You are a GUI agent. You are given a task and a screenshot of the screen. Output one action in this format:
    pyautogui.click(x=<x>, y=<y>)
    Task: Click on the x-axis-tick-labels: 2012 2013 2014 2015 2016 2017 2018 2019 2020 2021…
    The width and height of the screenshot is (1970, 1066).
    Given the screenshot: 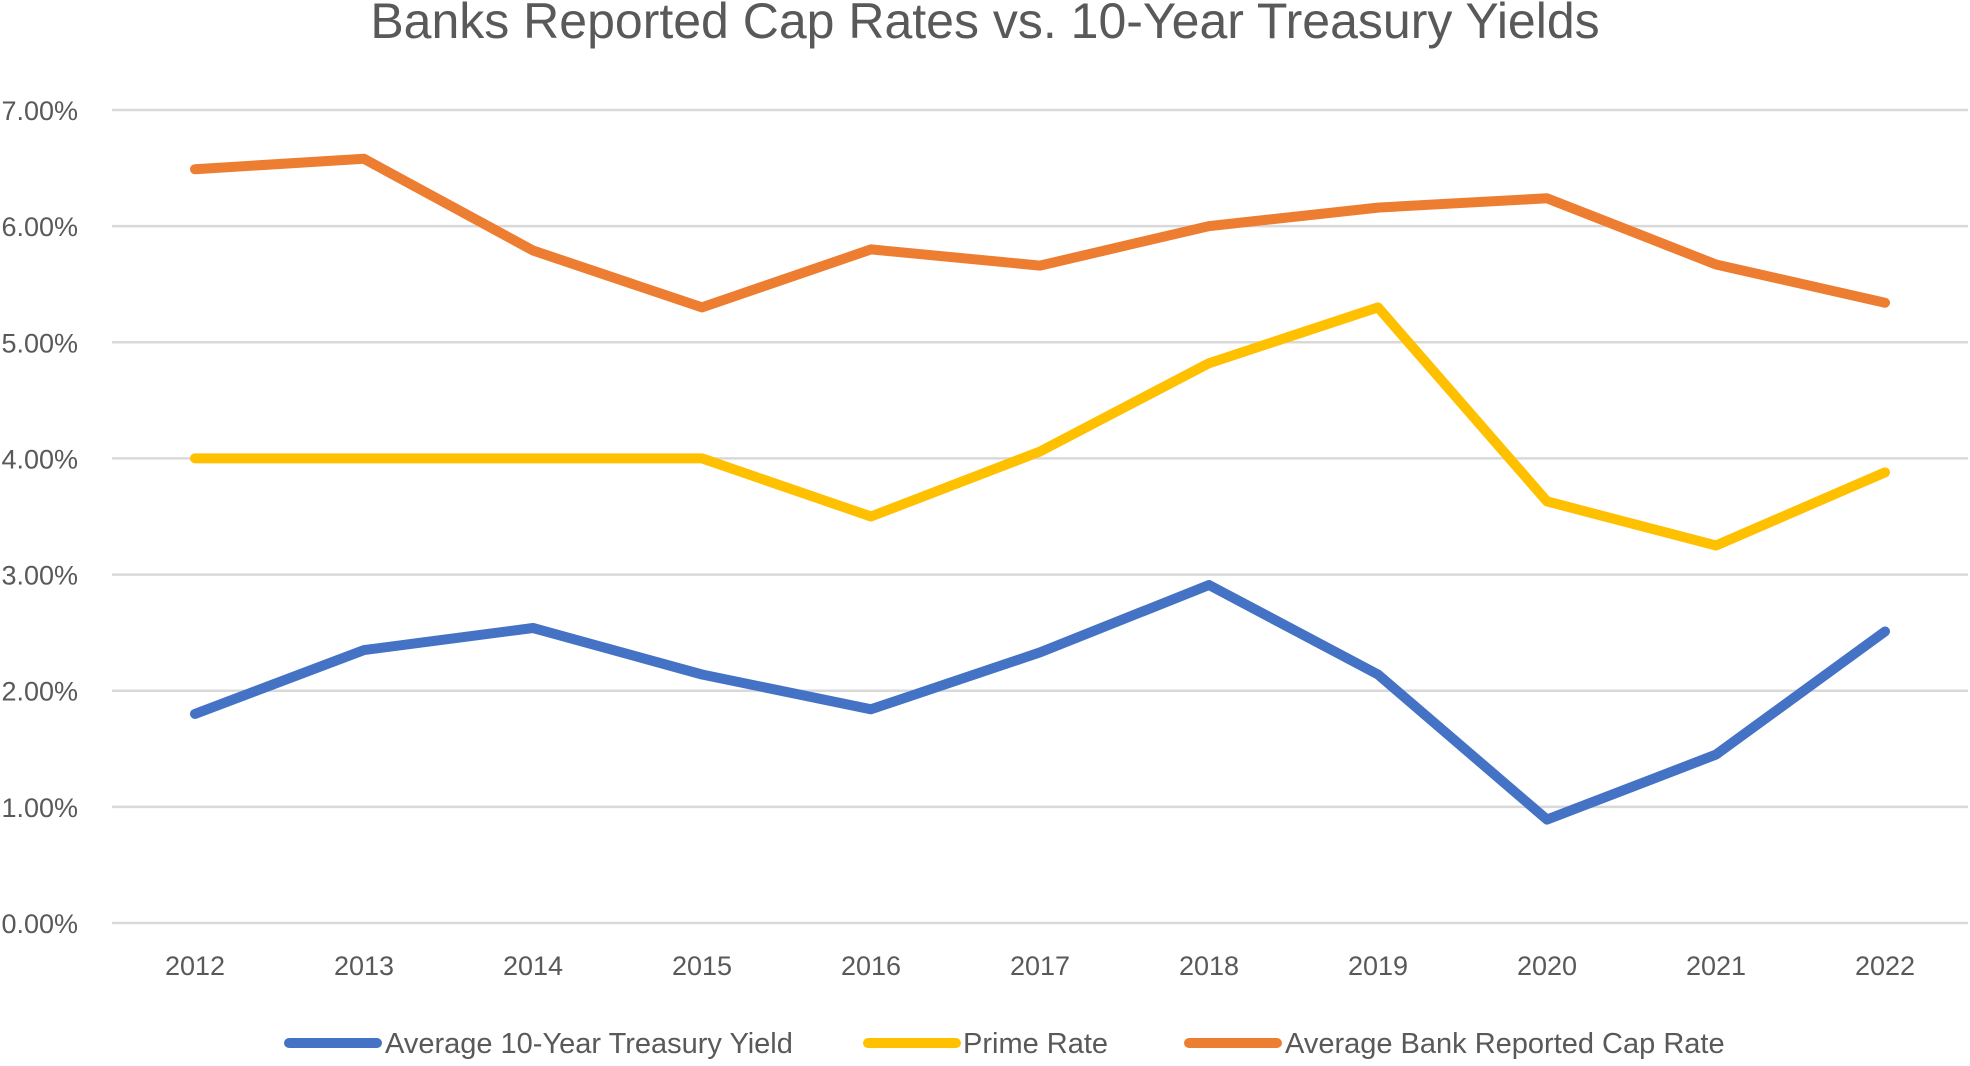 What is the action you would take?
    pyautogui.click(x=1040, y=966)
    